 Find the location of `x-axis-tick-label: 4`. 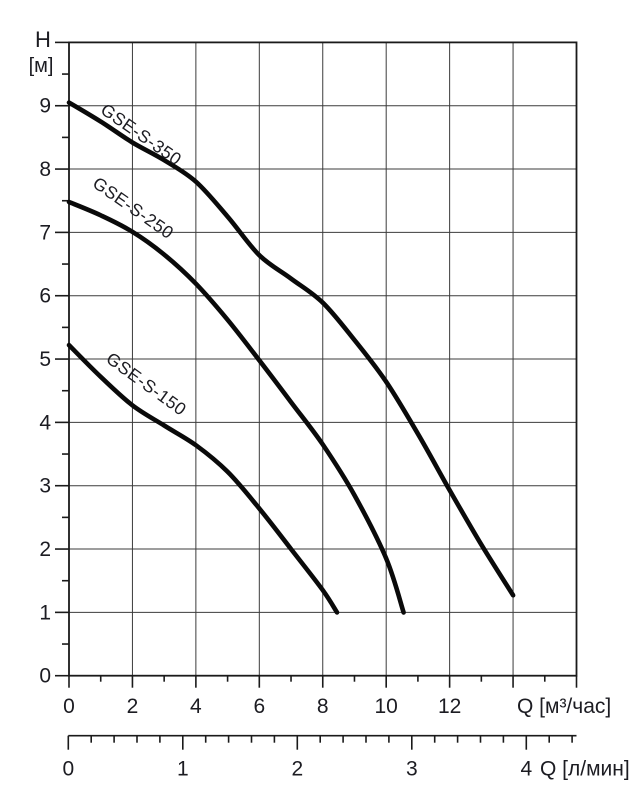

x-axis-tick-label: 4 is located at coordinates (196, 706).